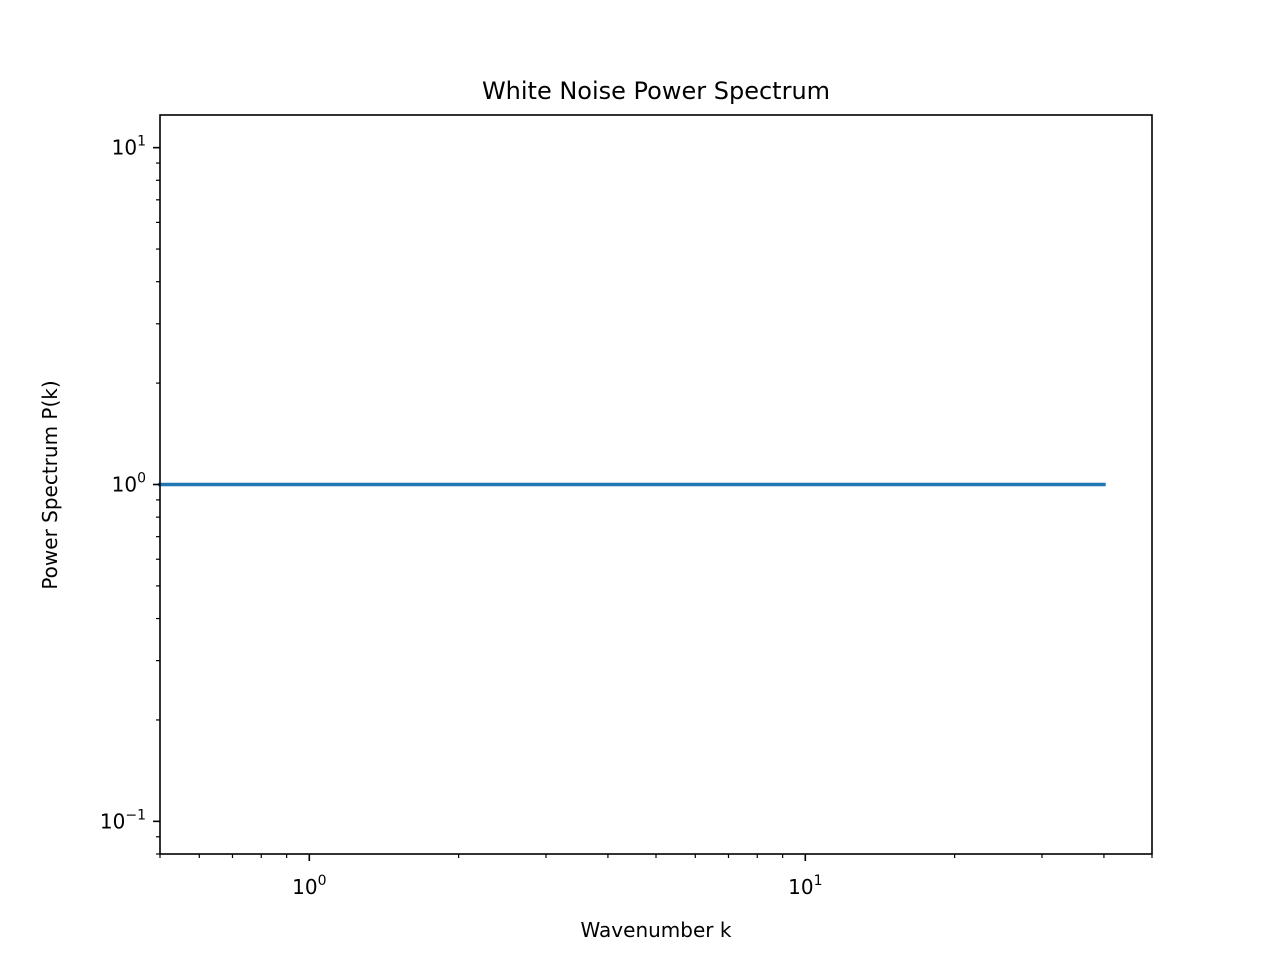  What do you see at coordinates (50, 484) in the screenshot?
I see `y-axis-label: Power Spectrum P(k)` at bounding box center [50, 484].